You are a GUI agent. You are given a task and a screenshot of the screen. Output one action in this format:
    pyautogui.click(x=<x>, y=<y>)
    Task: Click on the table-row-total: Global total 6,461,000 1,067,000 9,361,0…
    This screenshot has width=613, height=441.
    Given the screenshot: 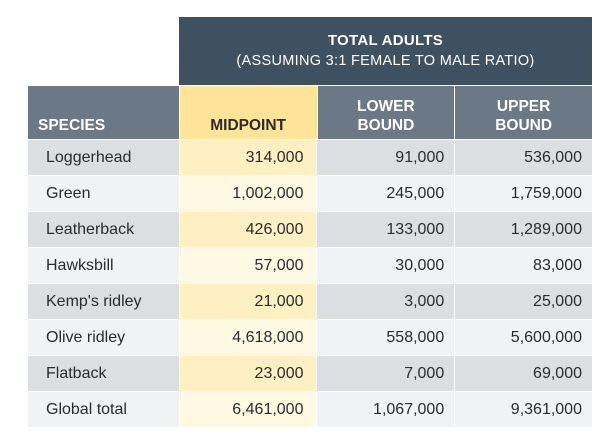 What is the action you would take?
    pyautogui.click(x=310, y=409)
    